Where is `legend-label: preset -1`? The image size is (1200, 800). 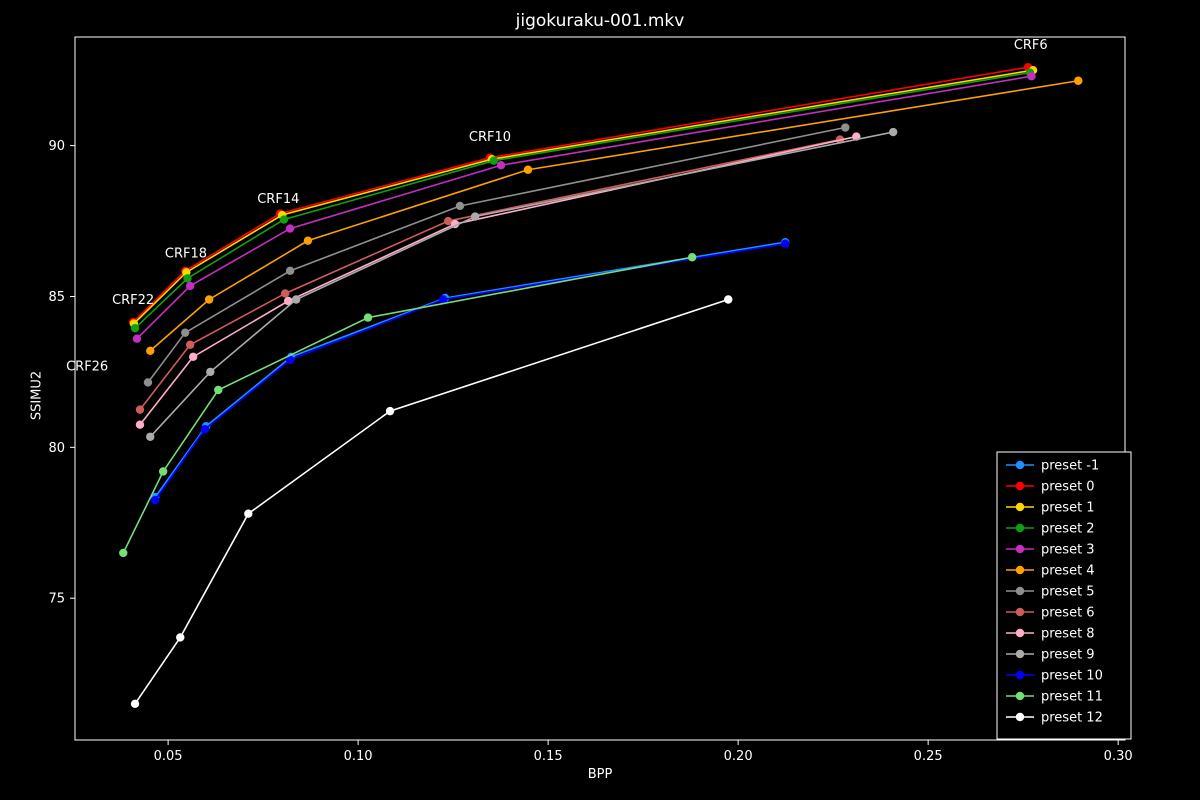 legend-label: preset -1 is located at coordinates (1070, 466).